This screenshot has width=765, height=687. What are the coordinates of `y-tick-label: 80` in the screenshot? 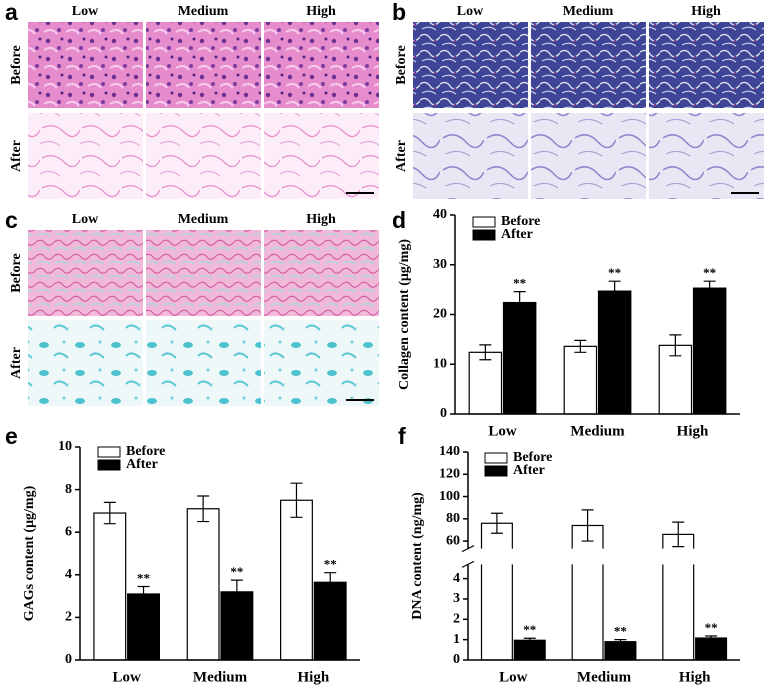 It's located at (453, 518).